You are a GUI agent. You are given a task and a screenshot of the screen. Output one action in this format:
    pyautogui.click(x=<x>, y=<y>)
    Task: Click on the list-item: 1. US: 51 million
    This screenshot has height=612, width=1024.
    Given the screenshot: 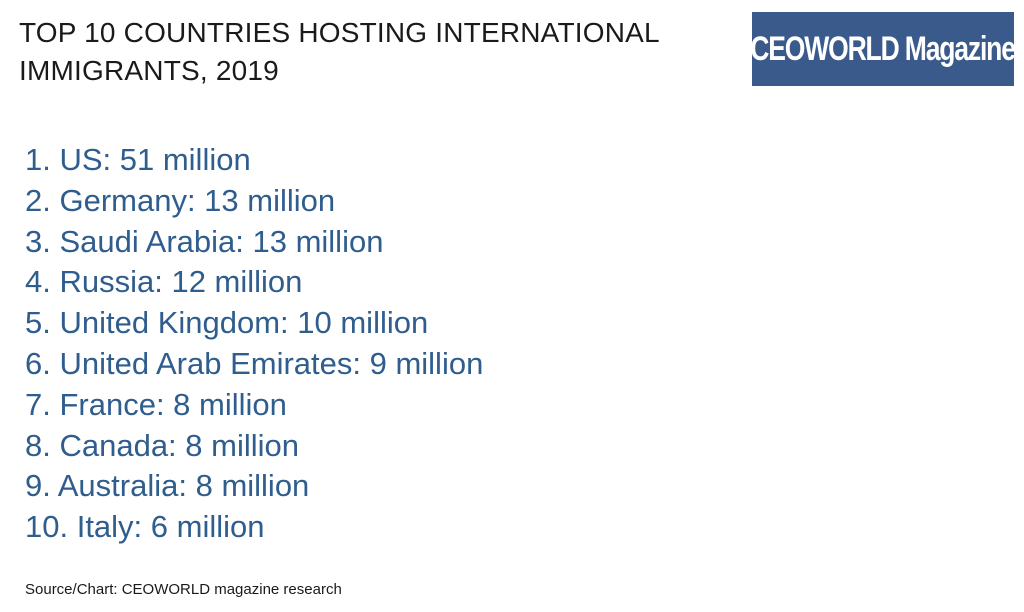 What is the action you would take?
    pyautogui.click(x=138, y=159)
    